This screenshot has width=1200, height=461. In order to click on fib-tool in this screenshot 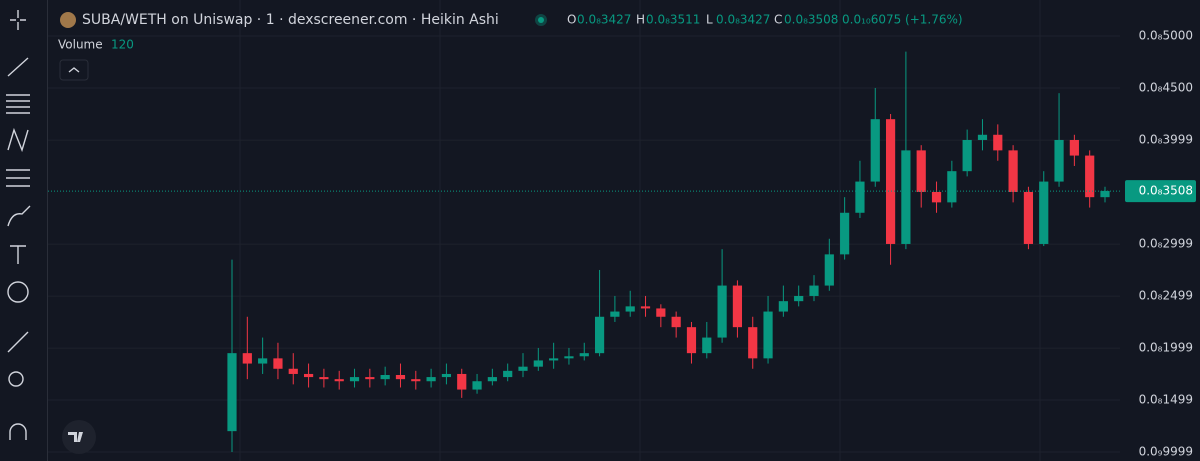, I will do `click(18, 104)`.